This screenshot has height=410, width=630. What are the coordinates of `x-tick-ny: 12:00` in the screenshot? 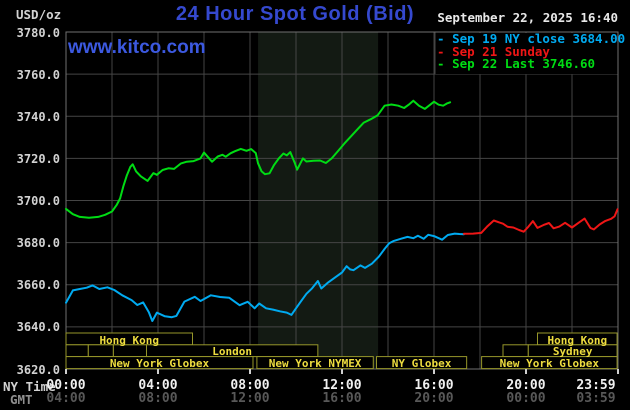 It's located at (342, 385).